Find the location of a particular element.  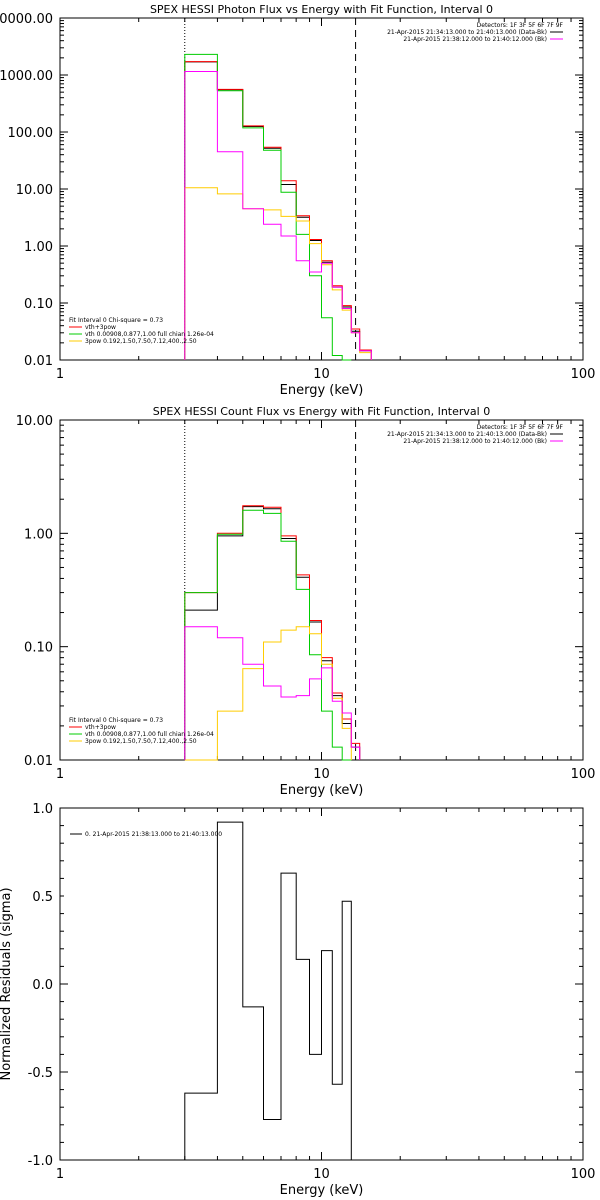

y-tick-label: 10000.00 is located at coordinates (26, 19).